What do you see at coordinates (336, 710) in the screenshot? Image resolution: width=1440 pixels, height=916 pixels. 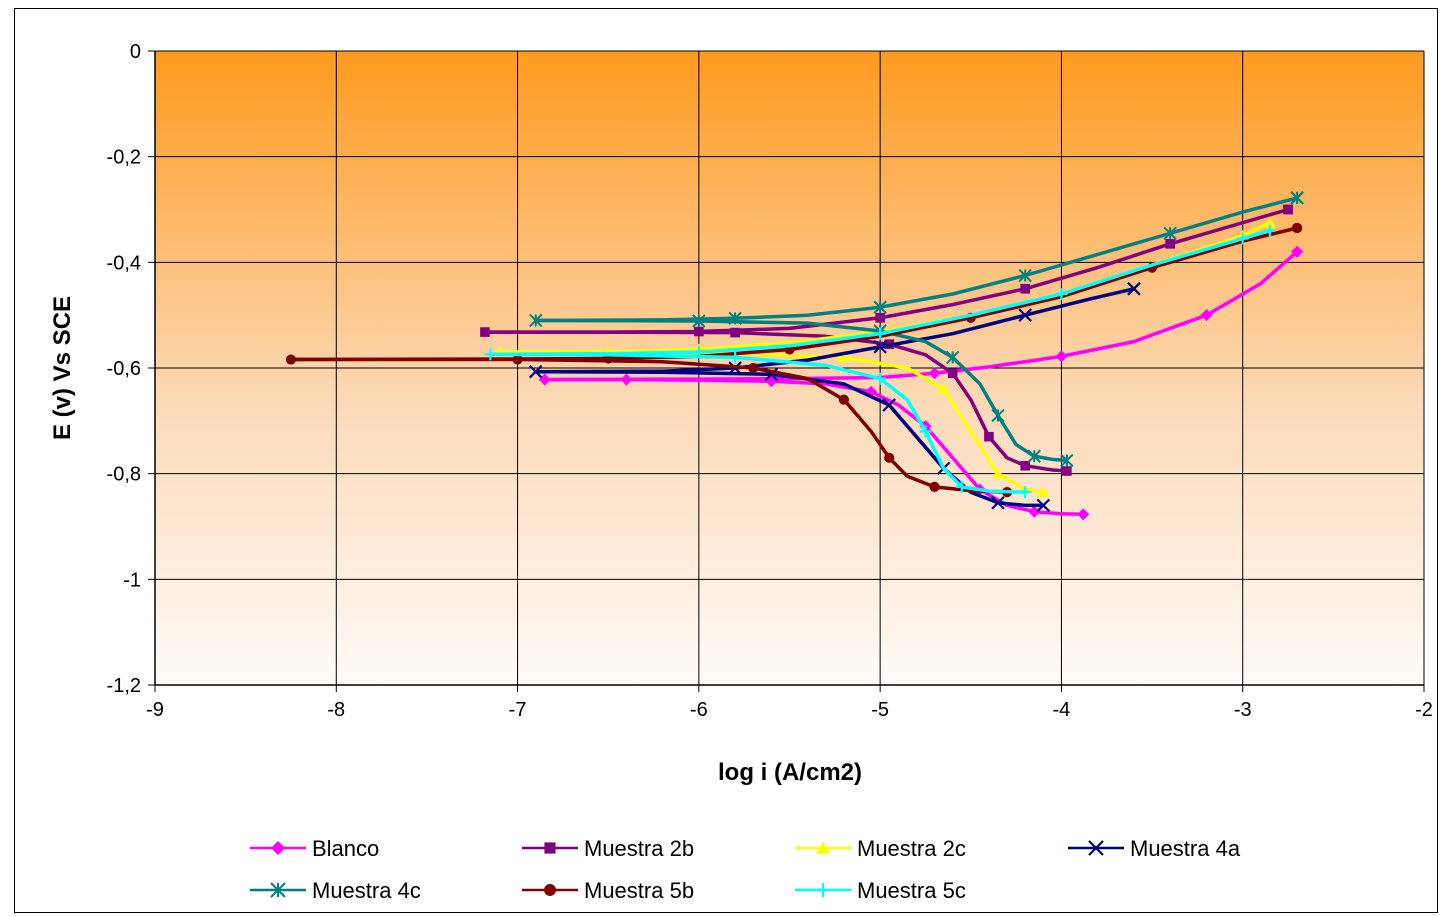 I see `x-tick-label: -8` at bounding box center [336, 710].